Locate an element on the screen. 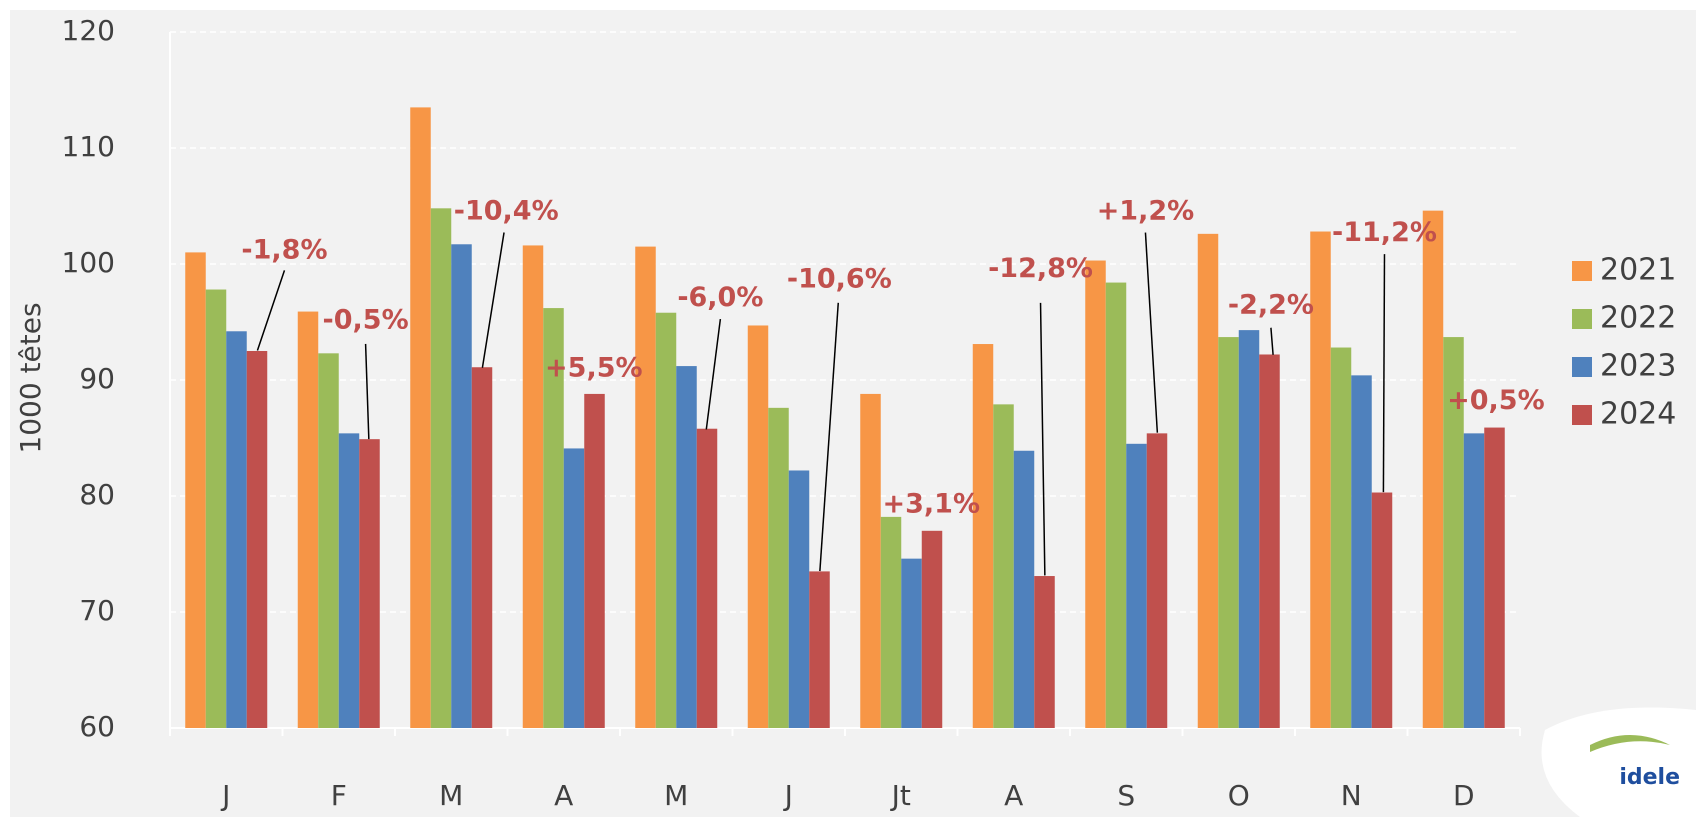 The height and width of the screenshot is (817, 1696). x-tick-label: D is located at coordinates (1464, 795).